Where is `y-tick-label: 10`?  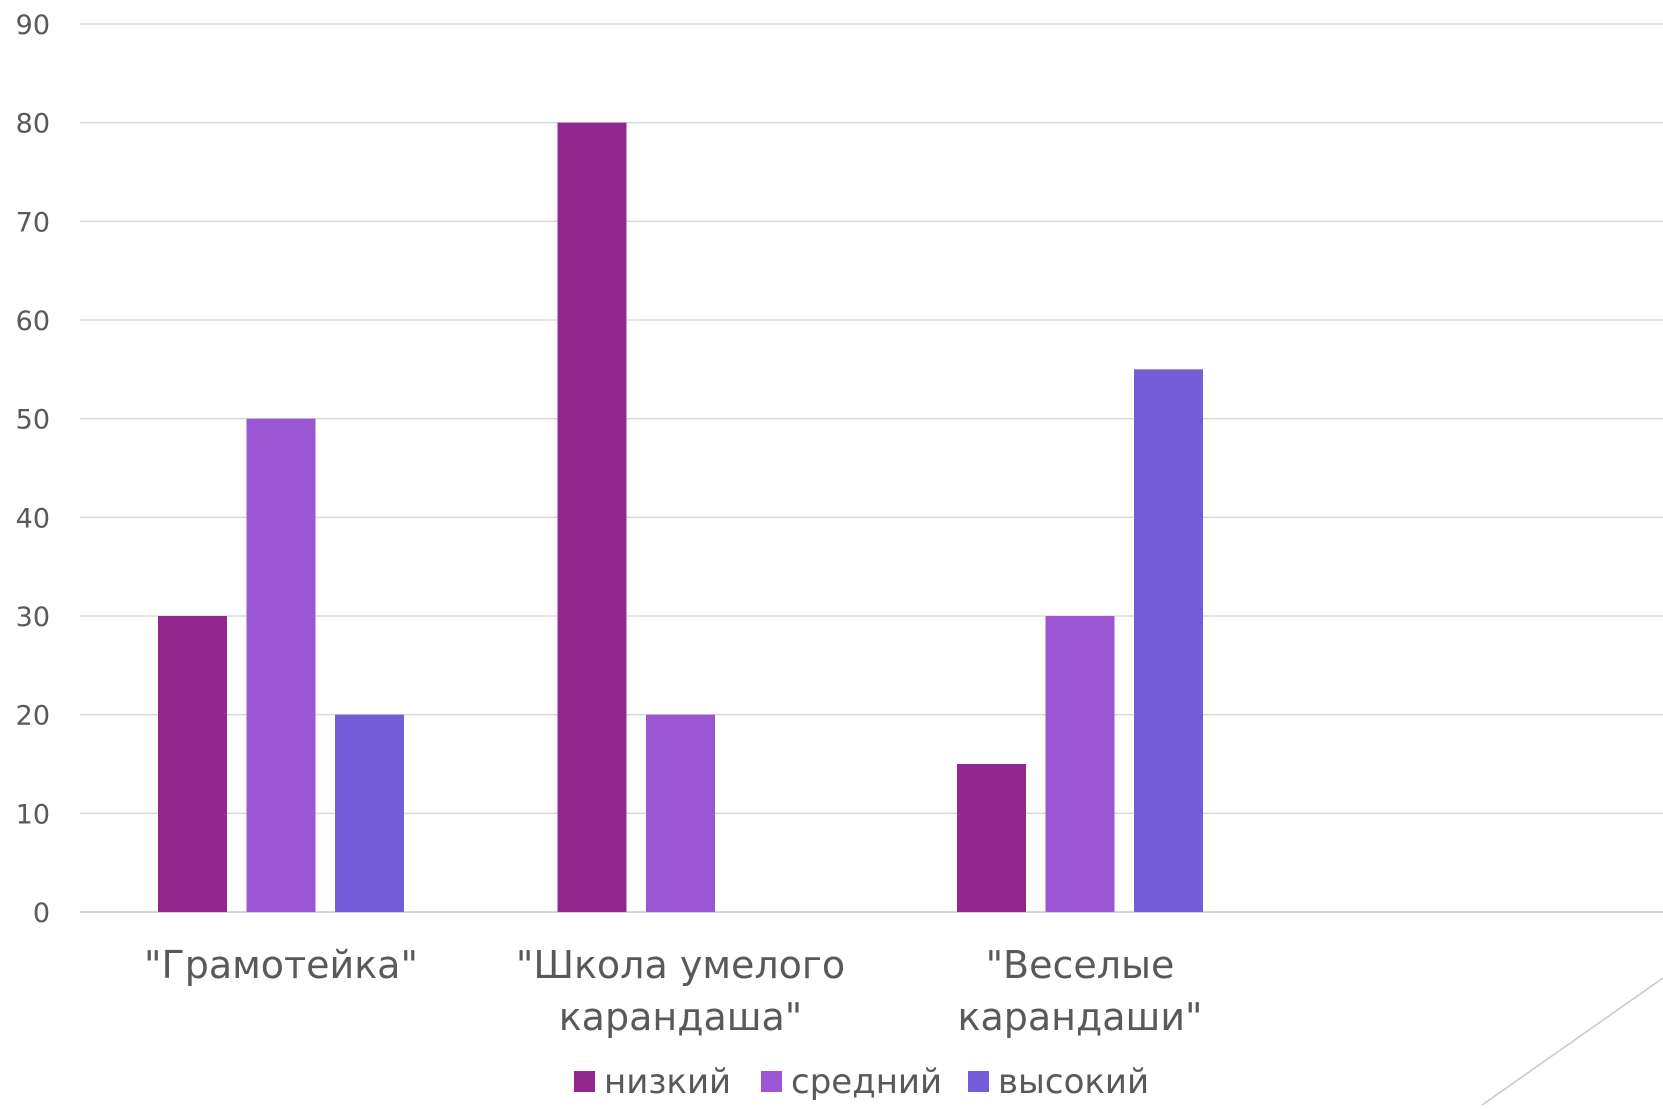 y-tick-label: 10 is located at coordinates (33, 814).